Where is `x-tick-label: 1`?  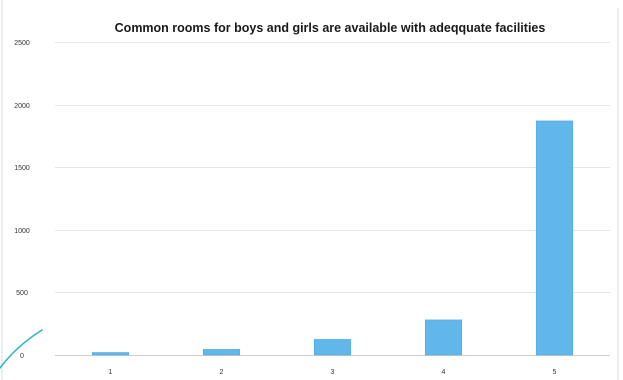 x-tick-label: 1 is located at coordinates (111, 372).